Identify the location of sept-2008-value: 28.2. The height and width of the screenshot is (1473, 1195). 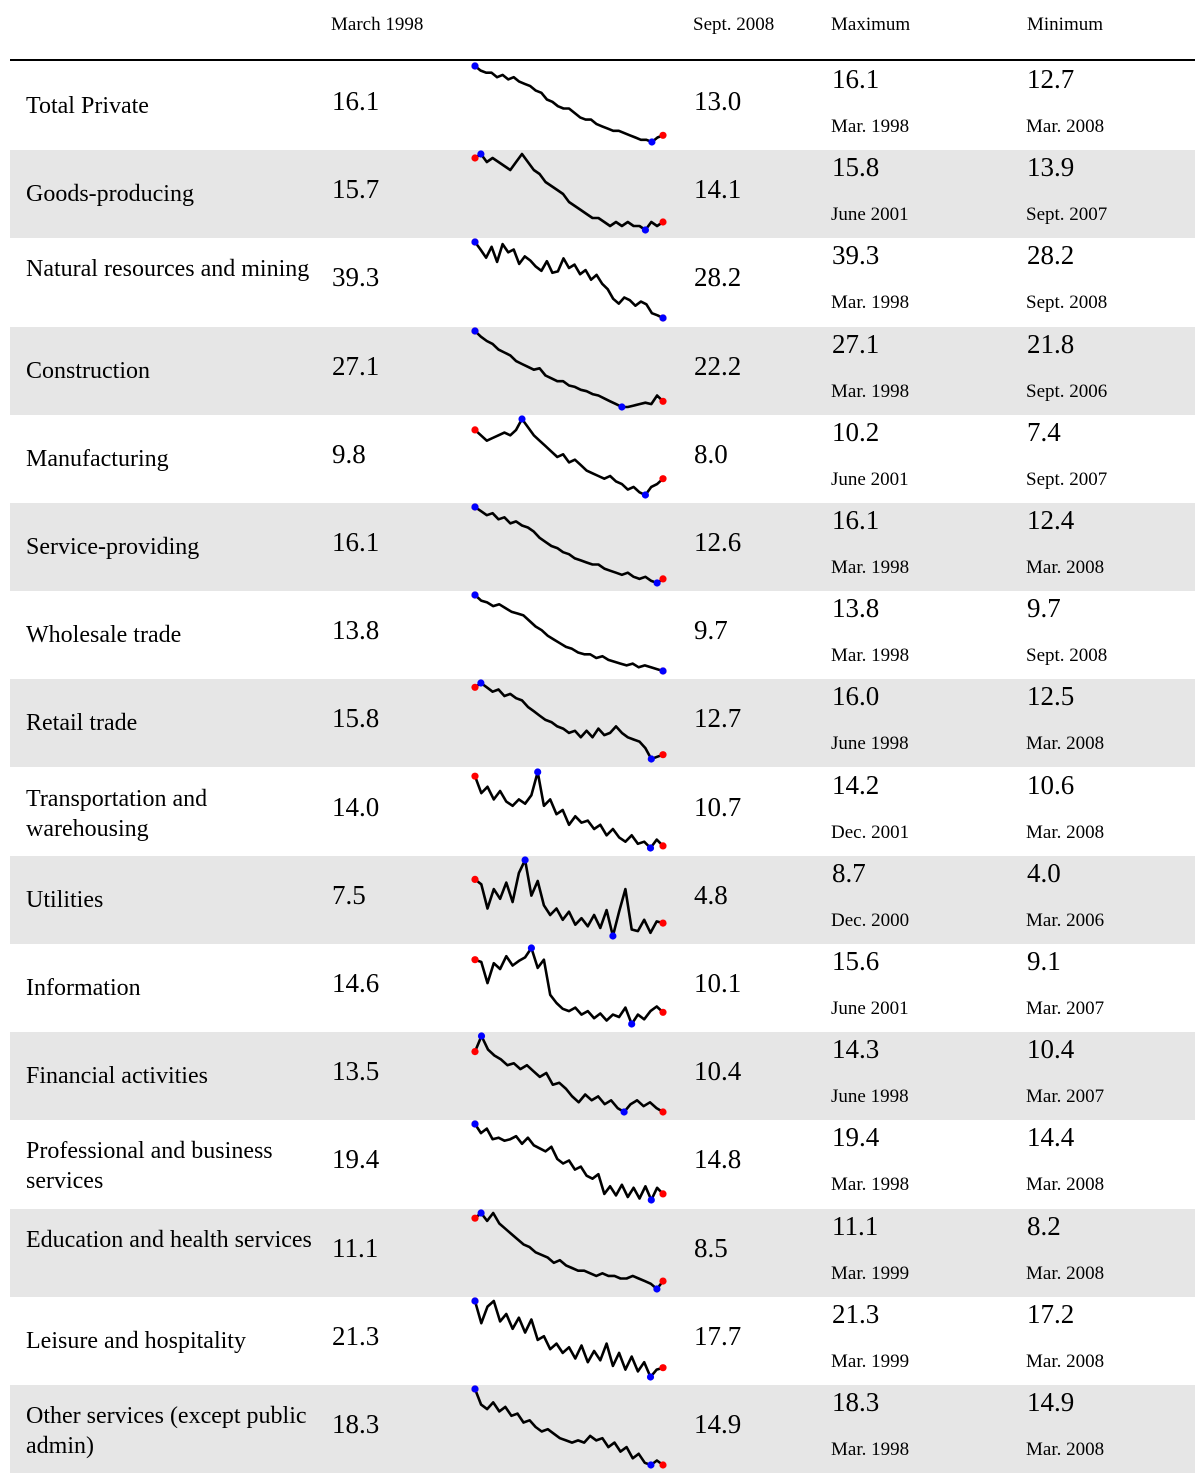
(718, 277).